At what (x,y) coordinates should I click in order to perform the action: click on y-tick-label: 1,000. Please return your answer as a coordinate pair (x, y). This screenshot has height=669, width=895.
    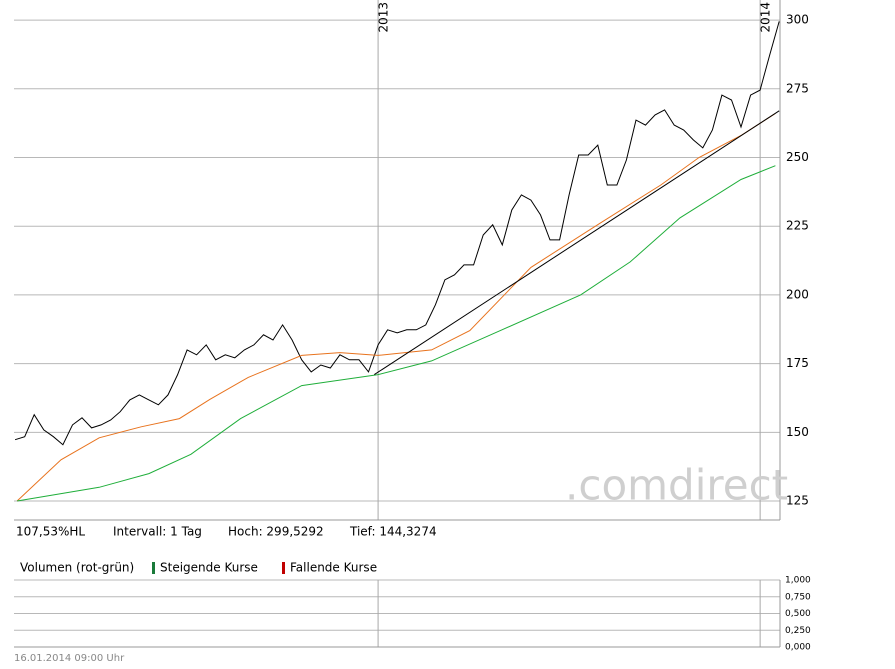
    Looking at the image, I should click on (798, 581).